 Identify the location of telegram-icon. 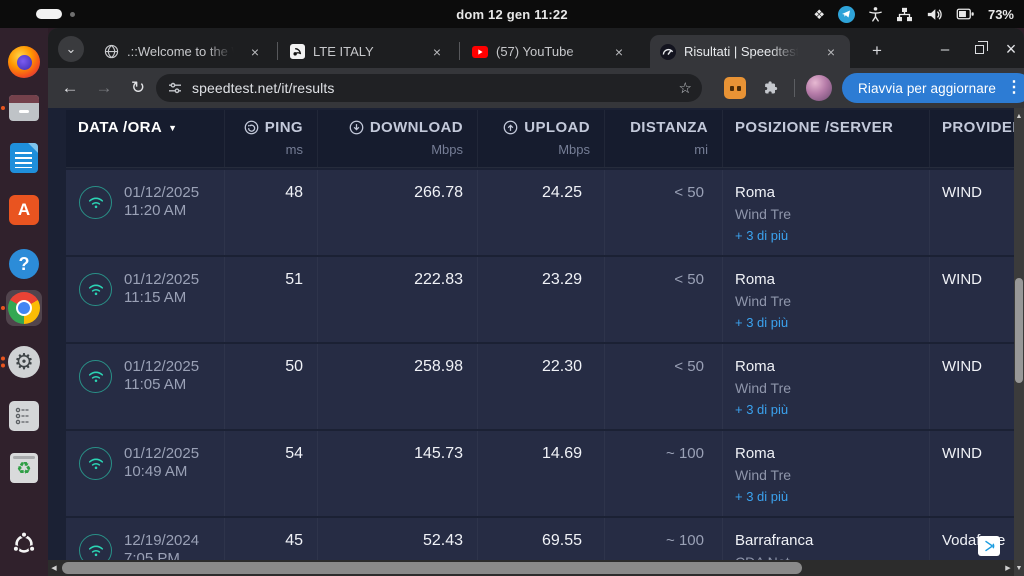
(846, 14).